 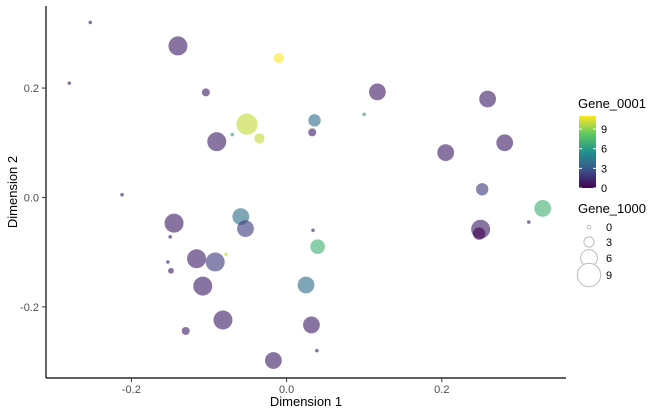 I want to click on colorbar-tick-label: 0, so click(x=604, y=189).